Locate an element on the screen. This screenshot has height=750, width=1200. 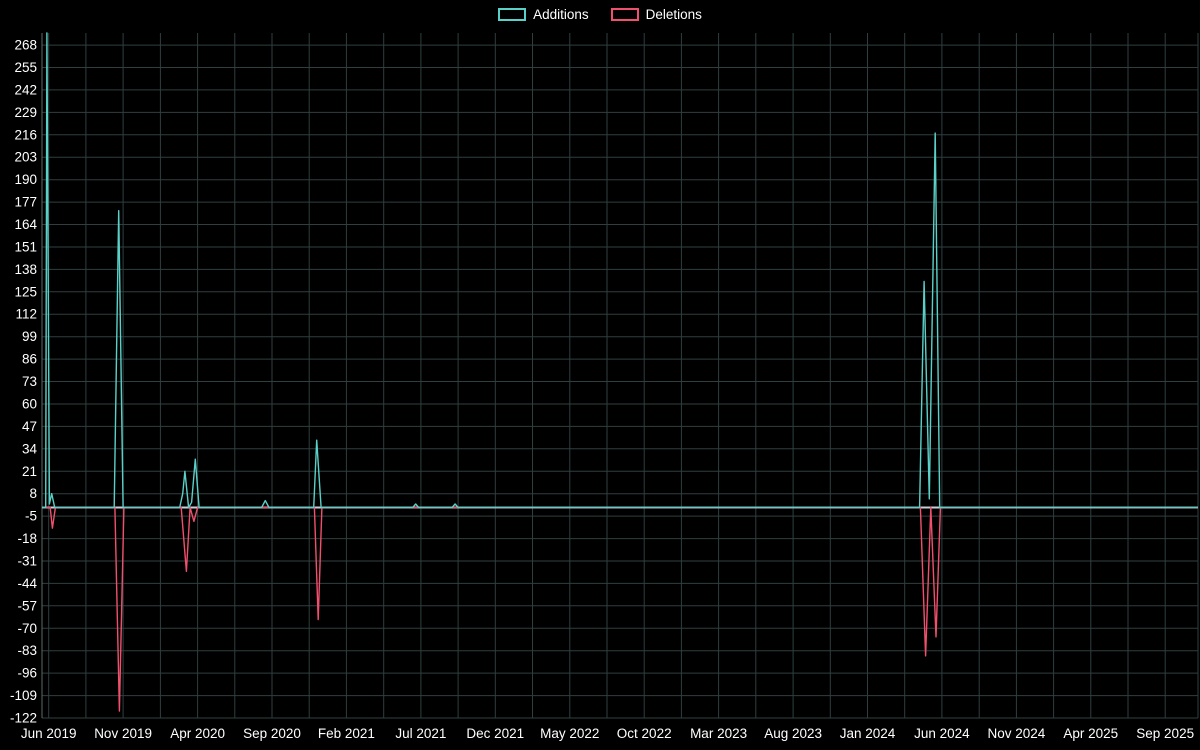
legend-label-additions: Additions is located at coordinates (561, 14).